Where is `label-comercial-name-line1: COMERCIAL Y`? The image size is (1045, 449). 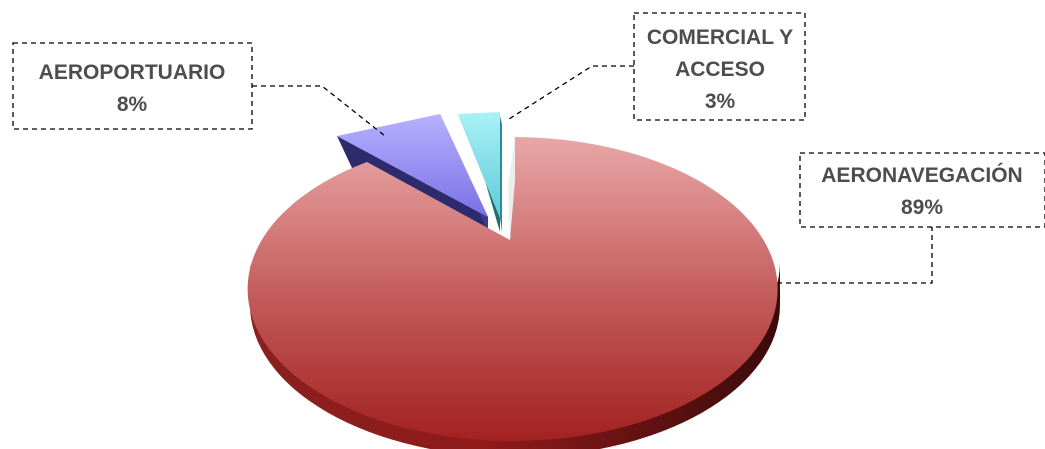
label-comercial-name-line1: COMERCIAL Y is located at coordinates (720, 37).